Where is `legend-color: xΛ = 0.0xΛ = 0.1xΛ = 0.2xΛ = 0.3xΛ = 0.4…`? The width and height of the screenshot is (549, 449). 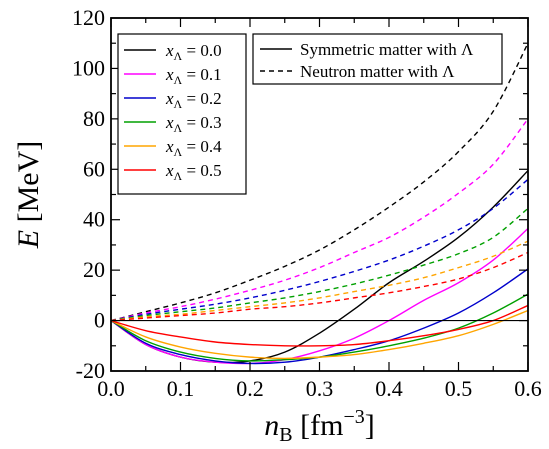 legend-color: xΛ = 0.0xΛ = 0.1xΛ = 0.2xΛ = 0.3xΛ = 0.4… is located at coordinates (182, 114).